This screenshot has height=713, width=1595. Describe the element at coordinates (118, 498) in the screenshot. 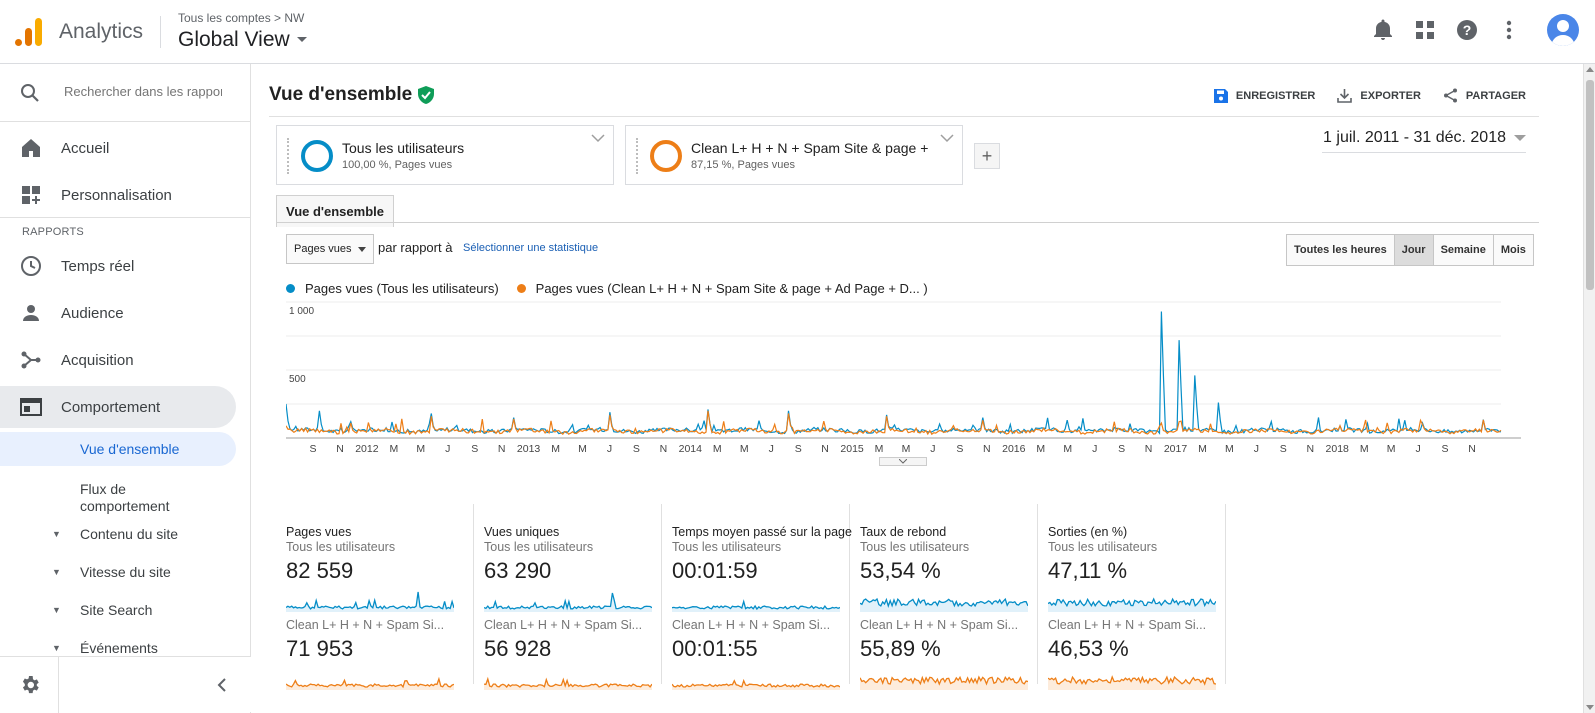

I see `nav-behavior-flow: Flux de comportement` at that location.